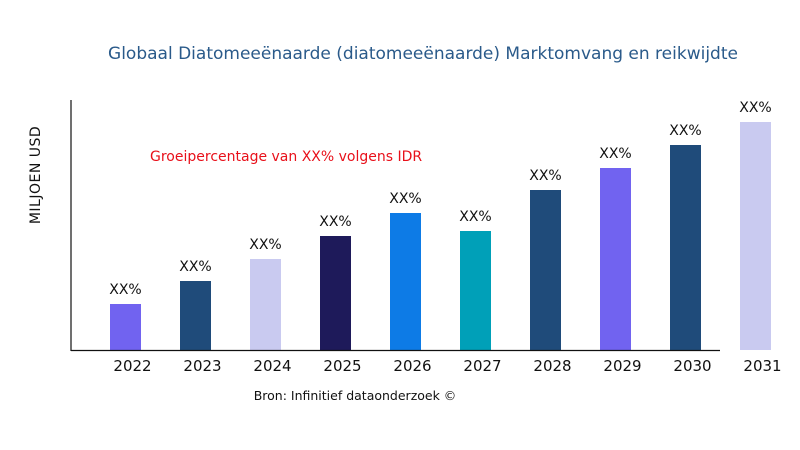 This screenshot has height=450, width=800. Describe the element at coordinates (355, 395) in the screenshot. I see `source-note: Bron: Infinitief dataonderzoek ©` at that location.